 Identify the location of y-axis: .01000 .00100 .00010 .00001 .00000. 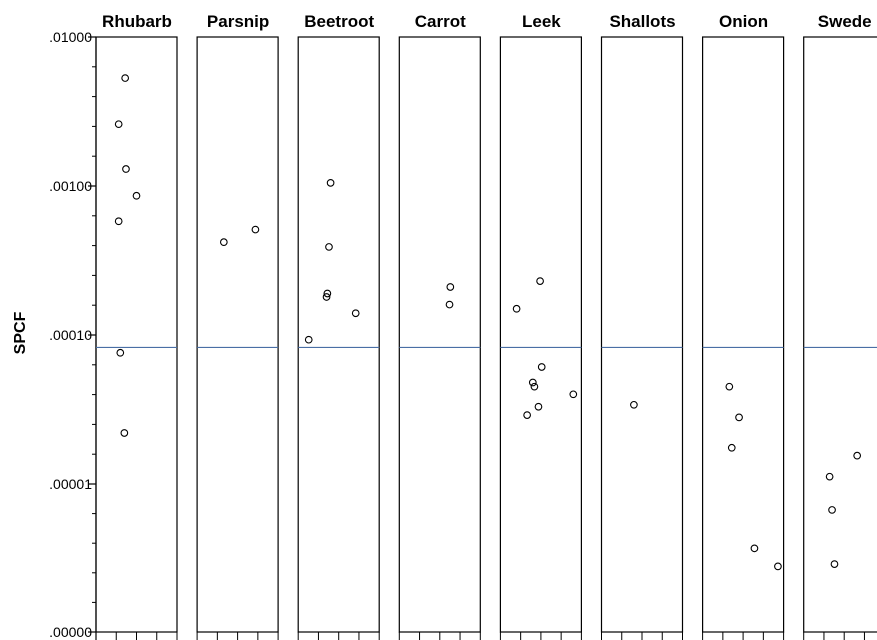
(73, 334).